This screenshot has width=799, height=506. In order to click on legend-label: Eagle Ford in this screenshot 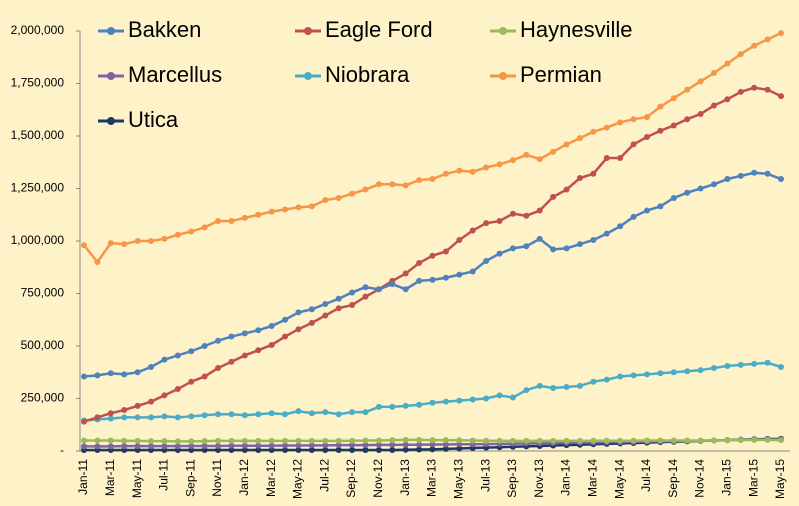, I will do `click(379, 29)`.